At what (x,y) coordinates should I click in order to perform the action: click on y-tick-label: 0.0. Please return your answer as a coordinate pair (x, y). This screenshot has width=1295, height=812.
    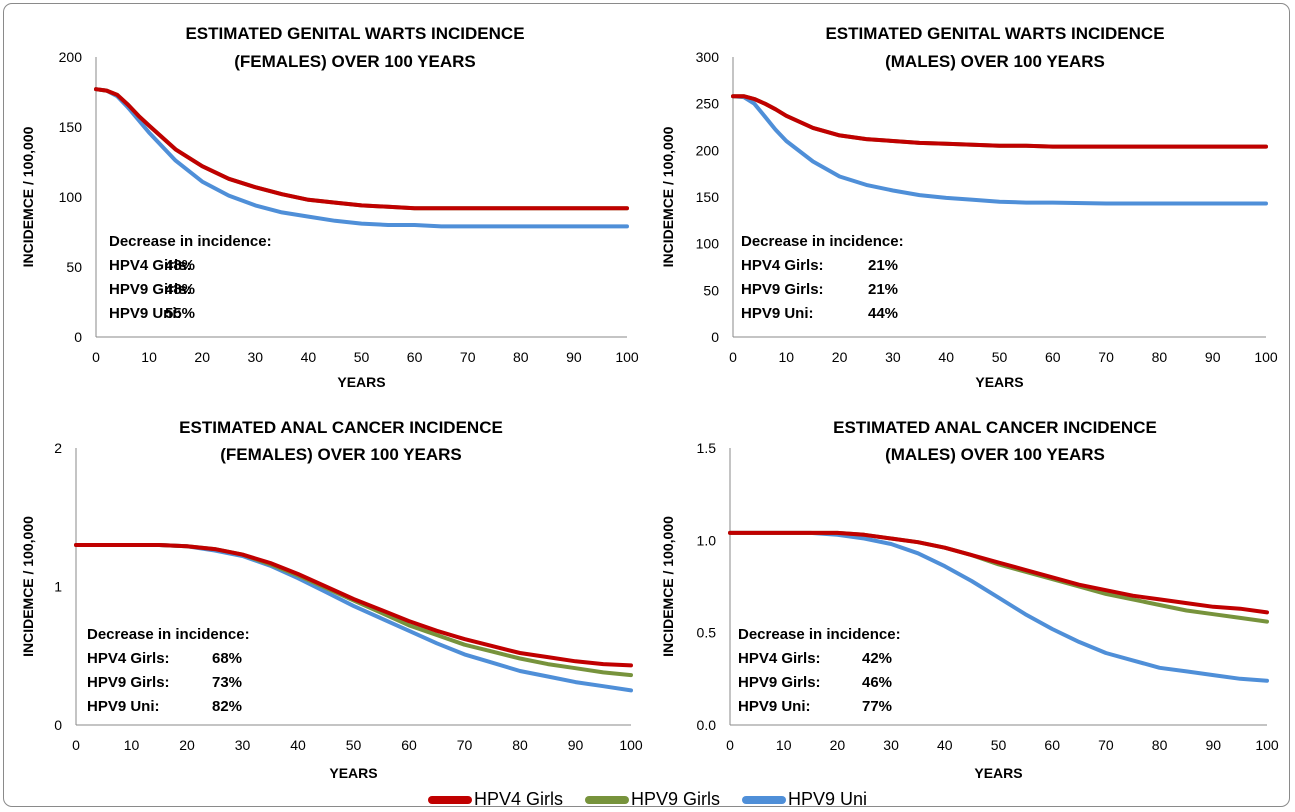
    Looking at the image, I should click on (707, 725).